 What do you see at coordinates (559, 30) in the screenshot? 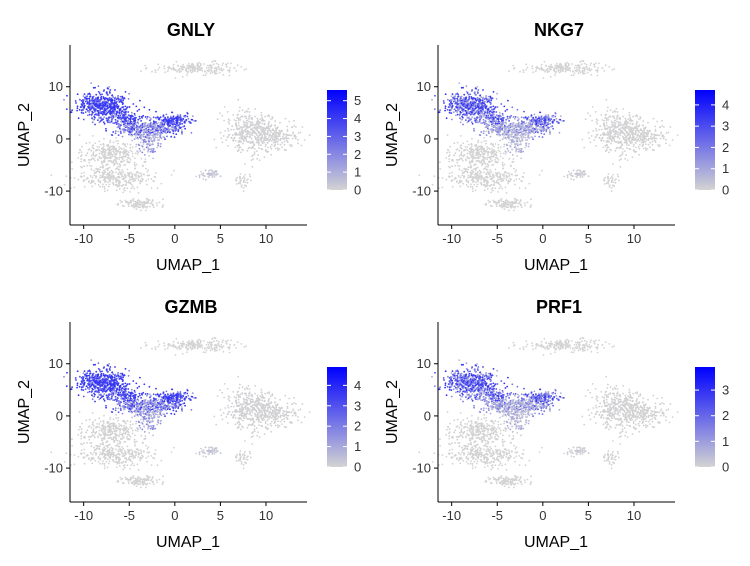
I see `panel-title: NKG7` at bounding box center [559, 30].